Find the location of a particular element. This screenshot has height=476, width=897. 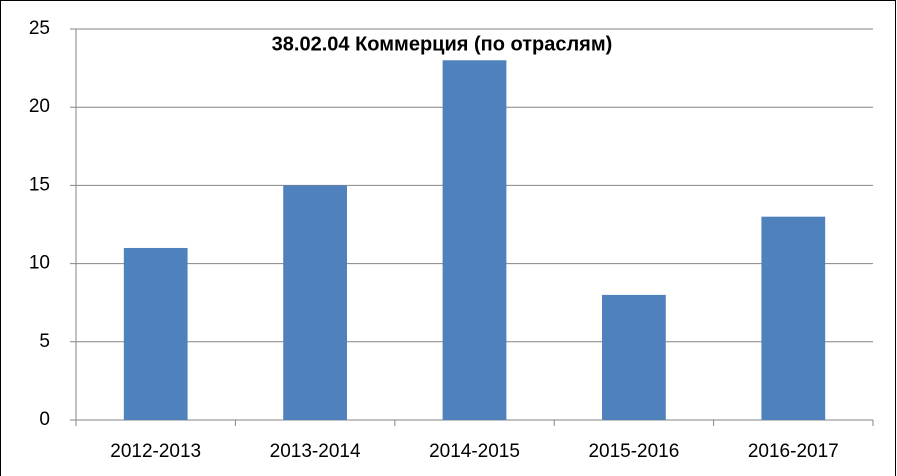

x-tick-label: 2012-2013 is located at coordinates (155, 451).